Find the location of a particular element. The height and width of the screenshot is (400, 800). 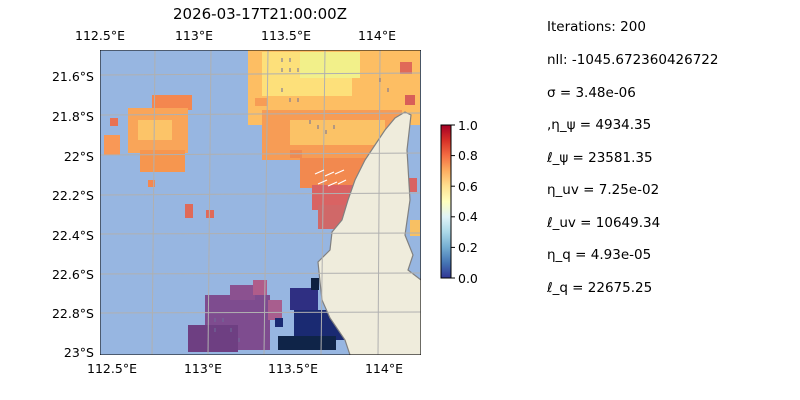

stat-iterations: Iterations: 200 is located at coordinates (596, 27).